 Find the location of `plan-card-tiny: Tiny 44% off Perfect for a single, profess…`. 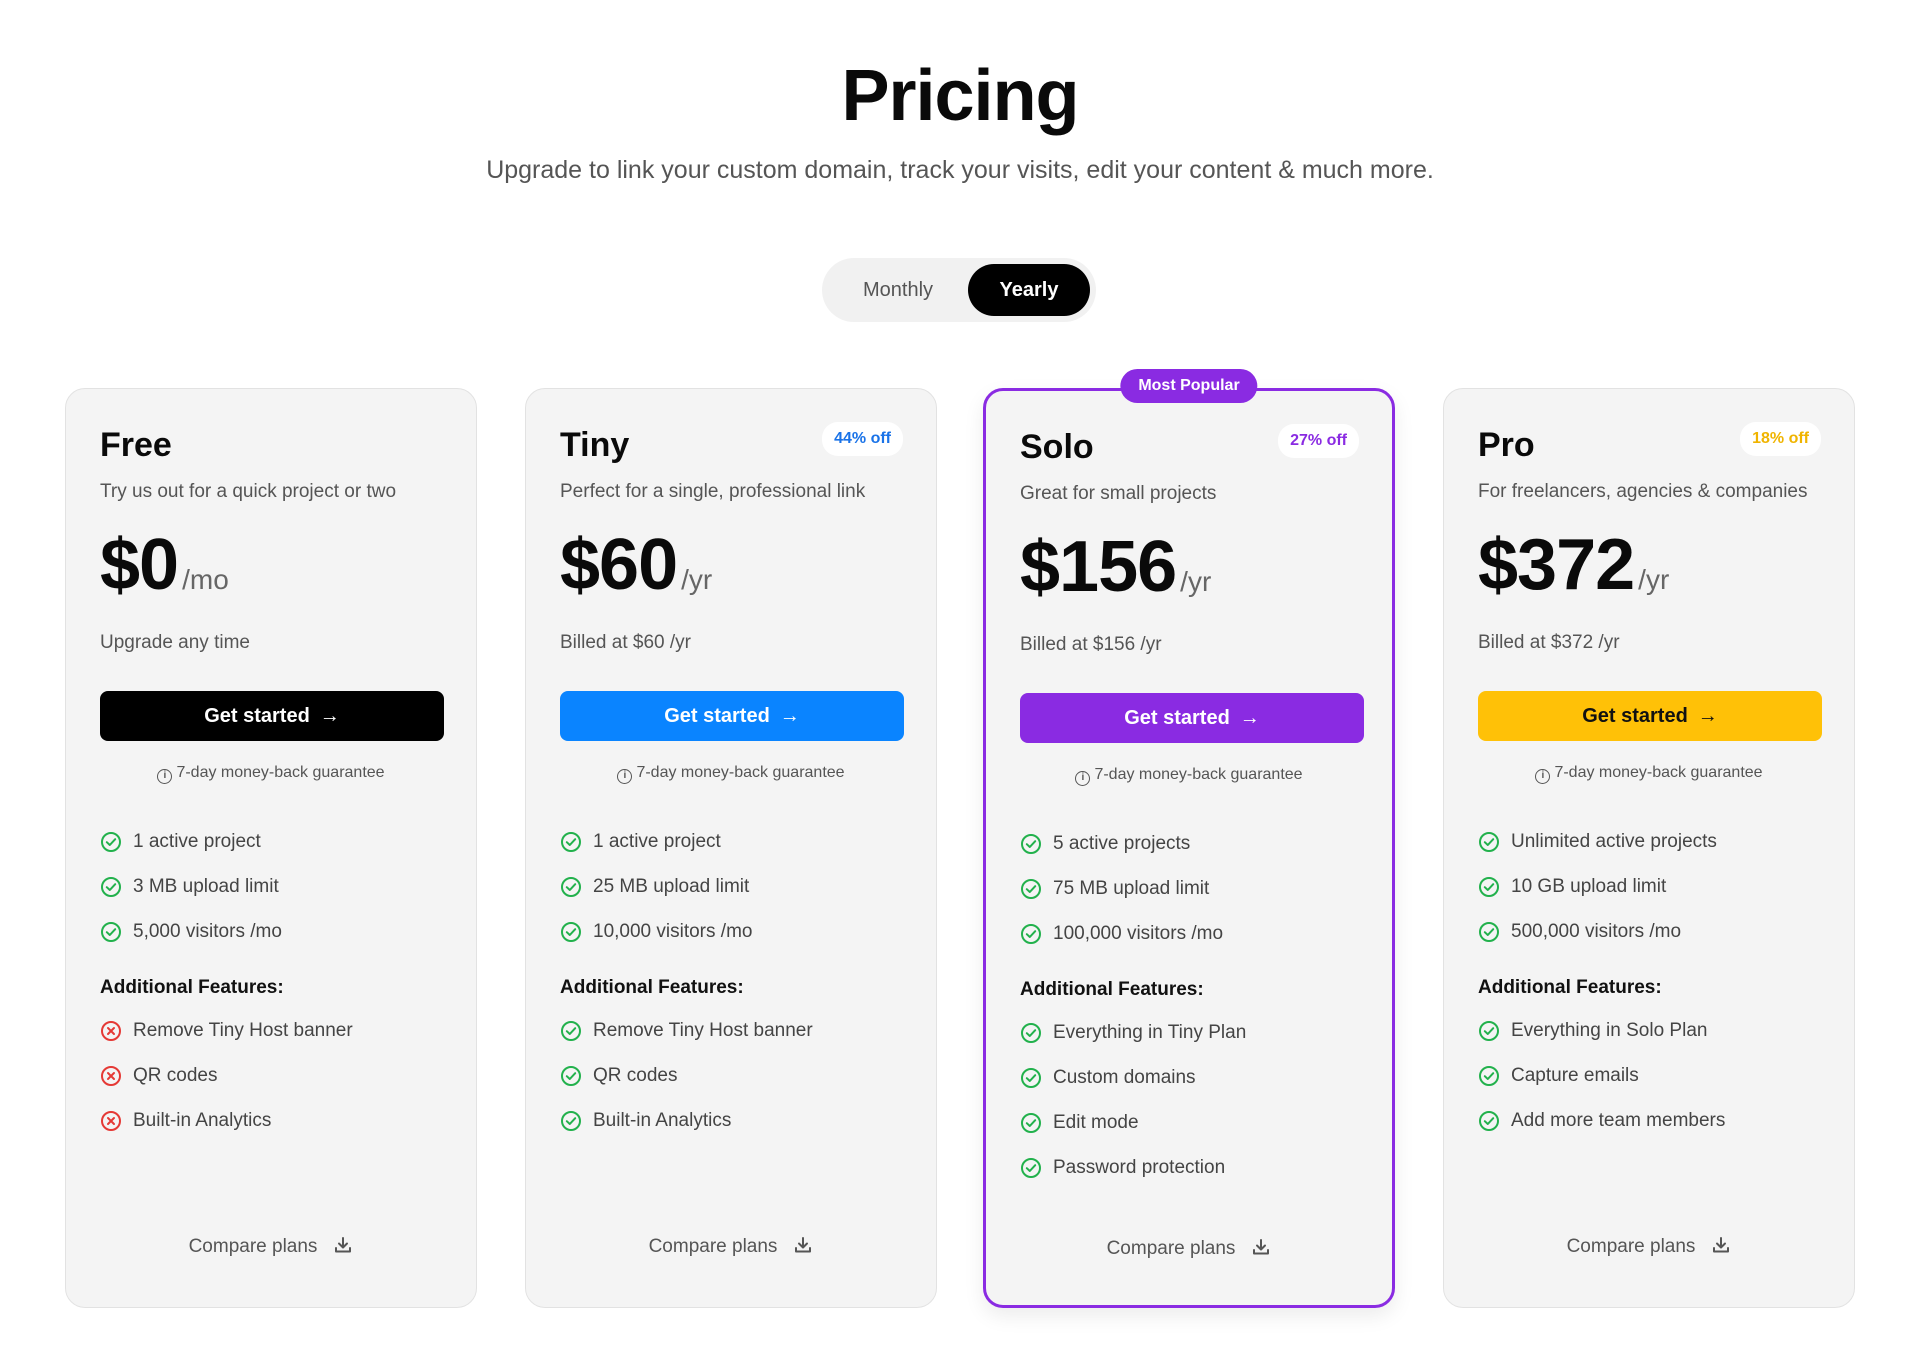

plan-card-tiny: Tiny 44% off Perfect for a single, profess… is located at coordinates (731, 848).